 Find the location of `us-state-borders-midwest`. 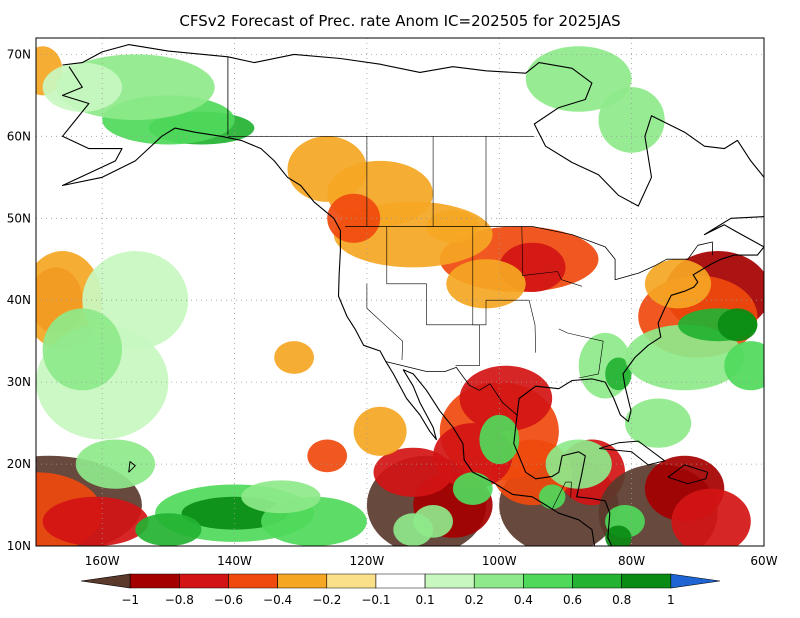

us-state-borders-midwest is located at coordinates (552, 256).